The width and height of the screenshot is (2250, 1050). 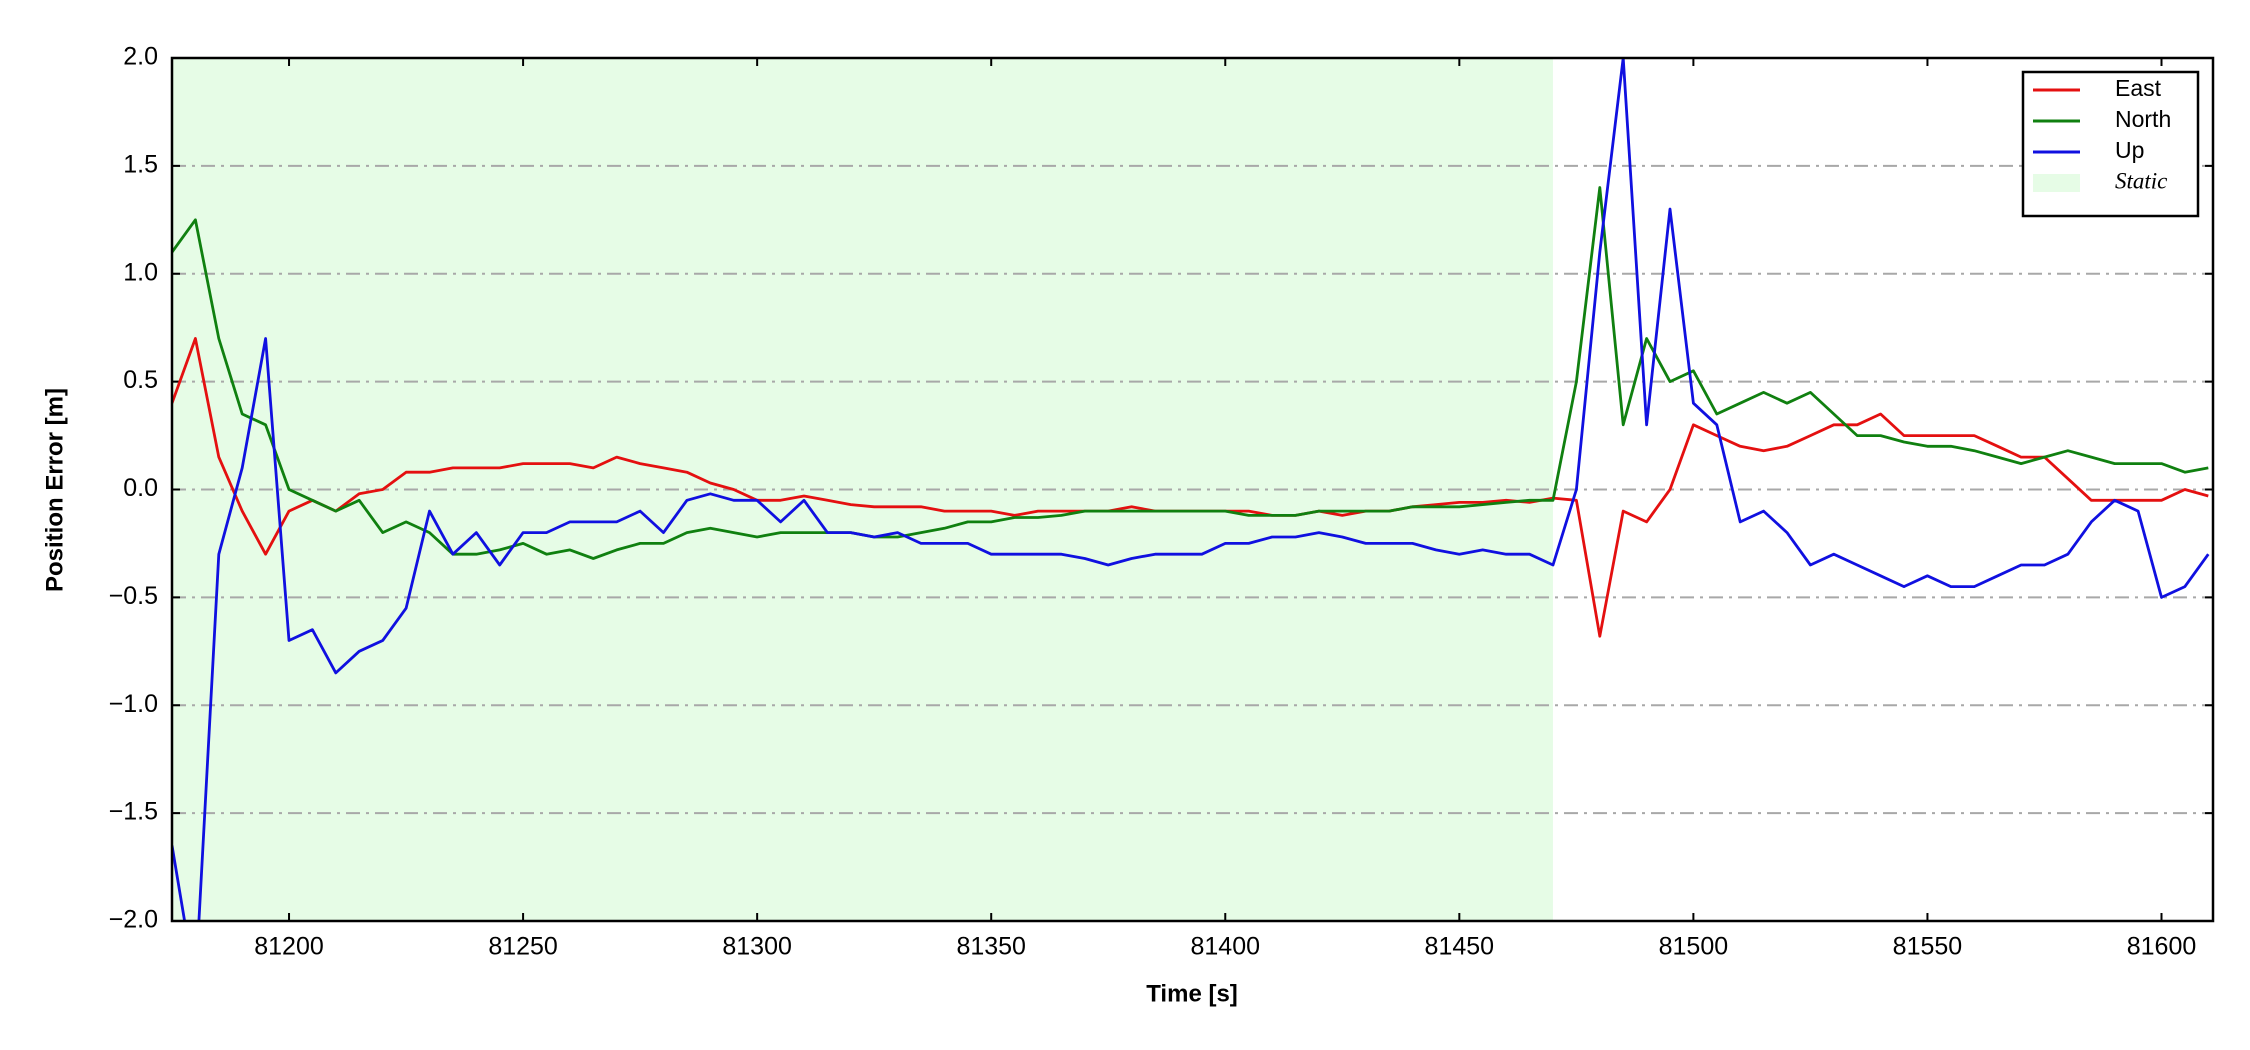 I want to click on y-tick-label: −1.5, so click(x=133, y=812).